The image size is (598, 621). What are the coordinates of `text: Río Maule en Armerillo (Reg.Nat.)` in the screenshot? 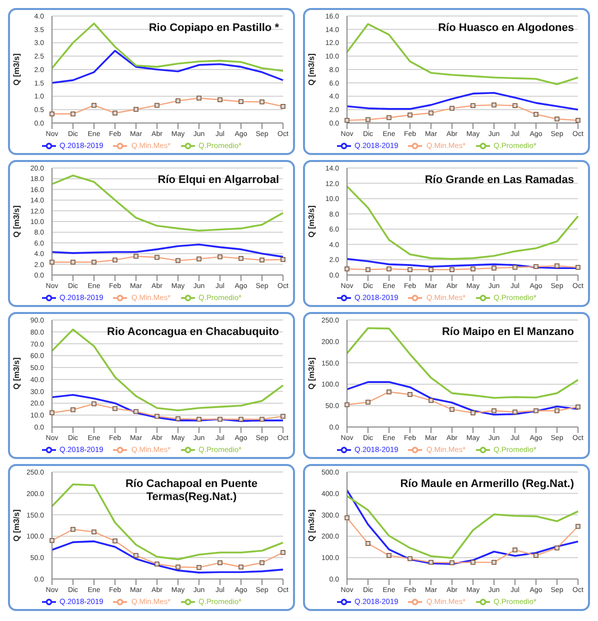 It's located at (487, 484).